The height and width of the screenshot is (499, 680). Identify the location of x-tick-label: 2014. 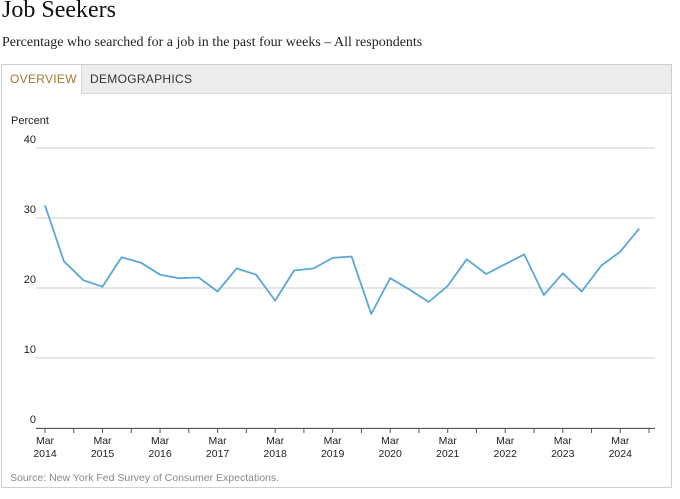
(45, 454).